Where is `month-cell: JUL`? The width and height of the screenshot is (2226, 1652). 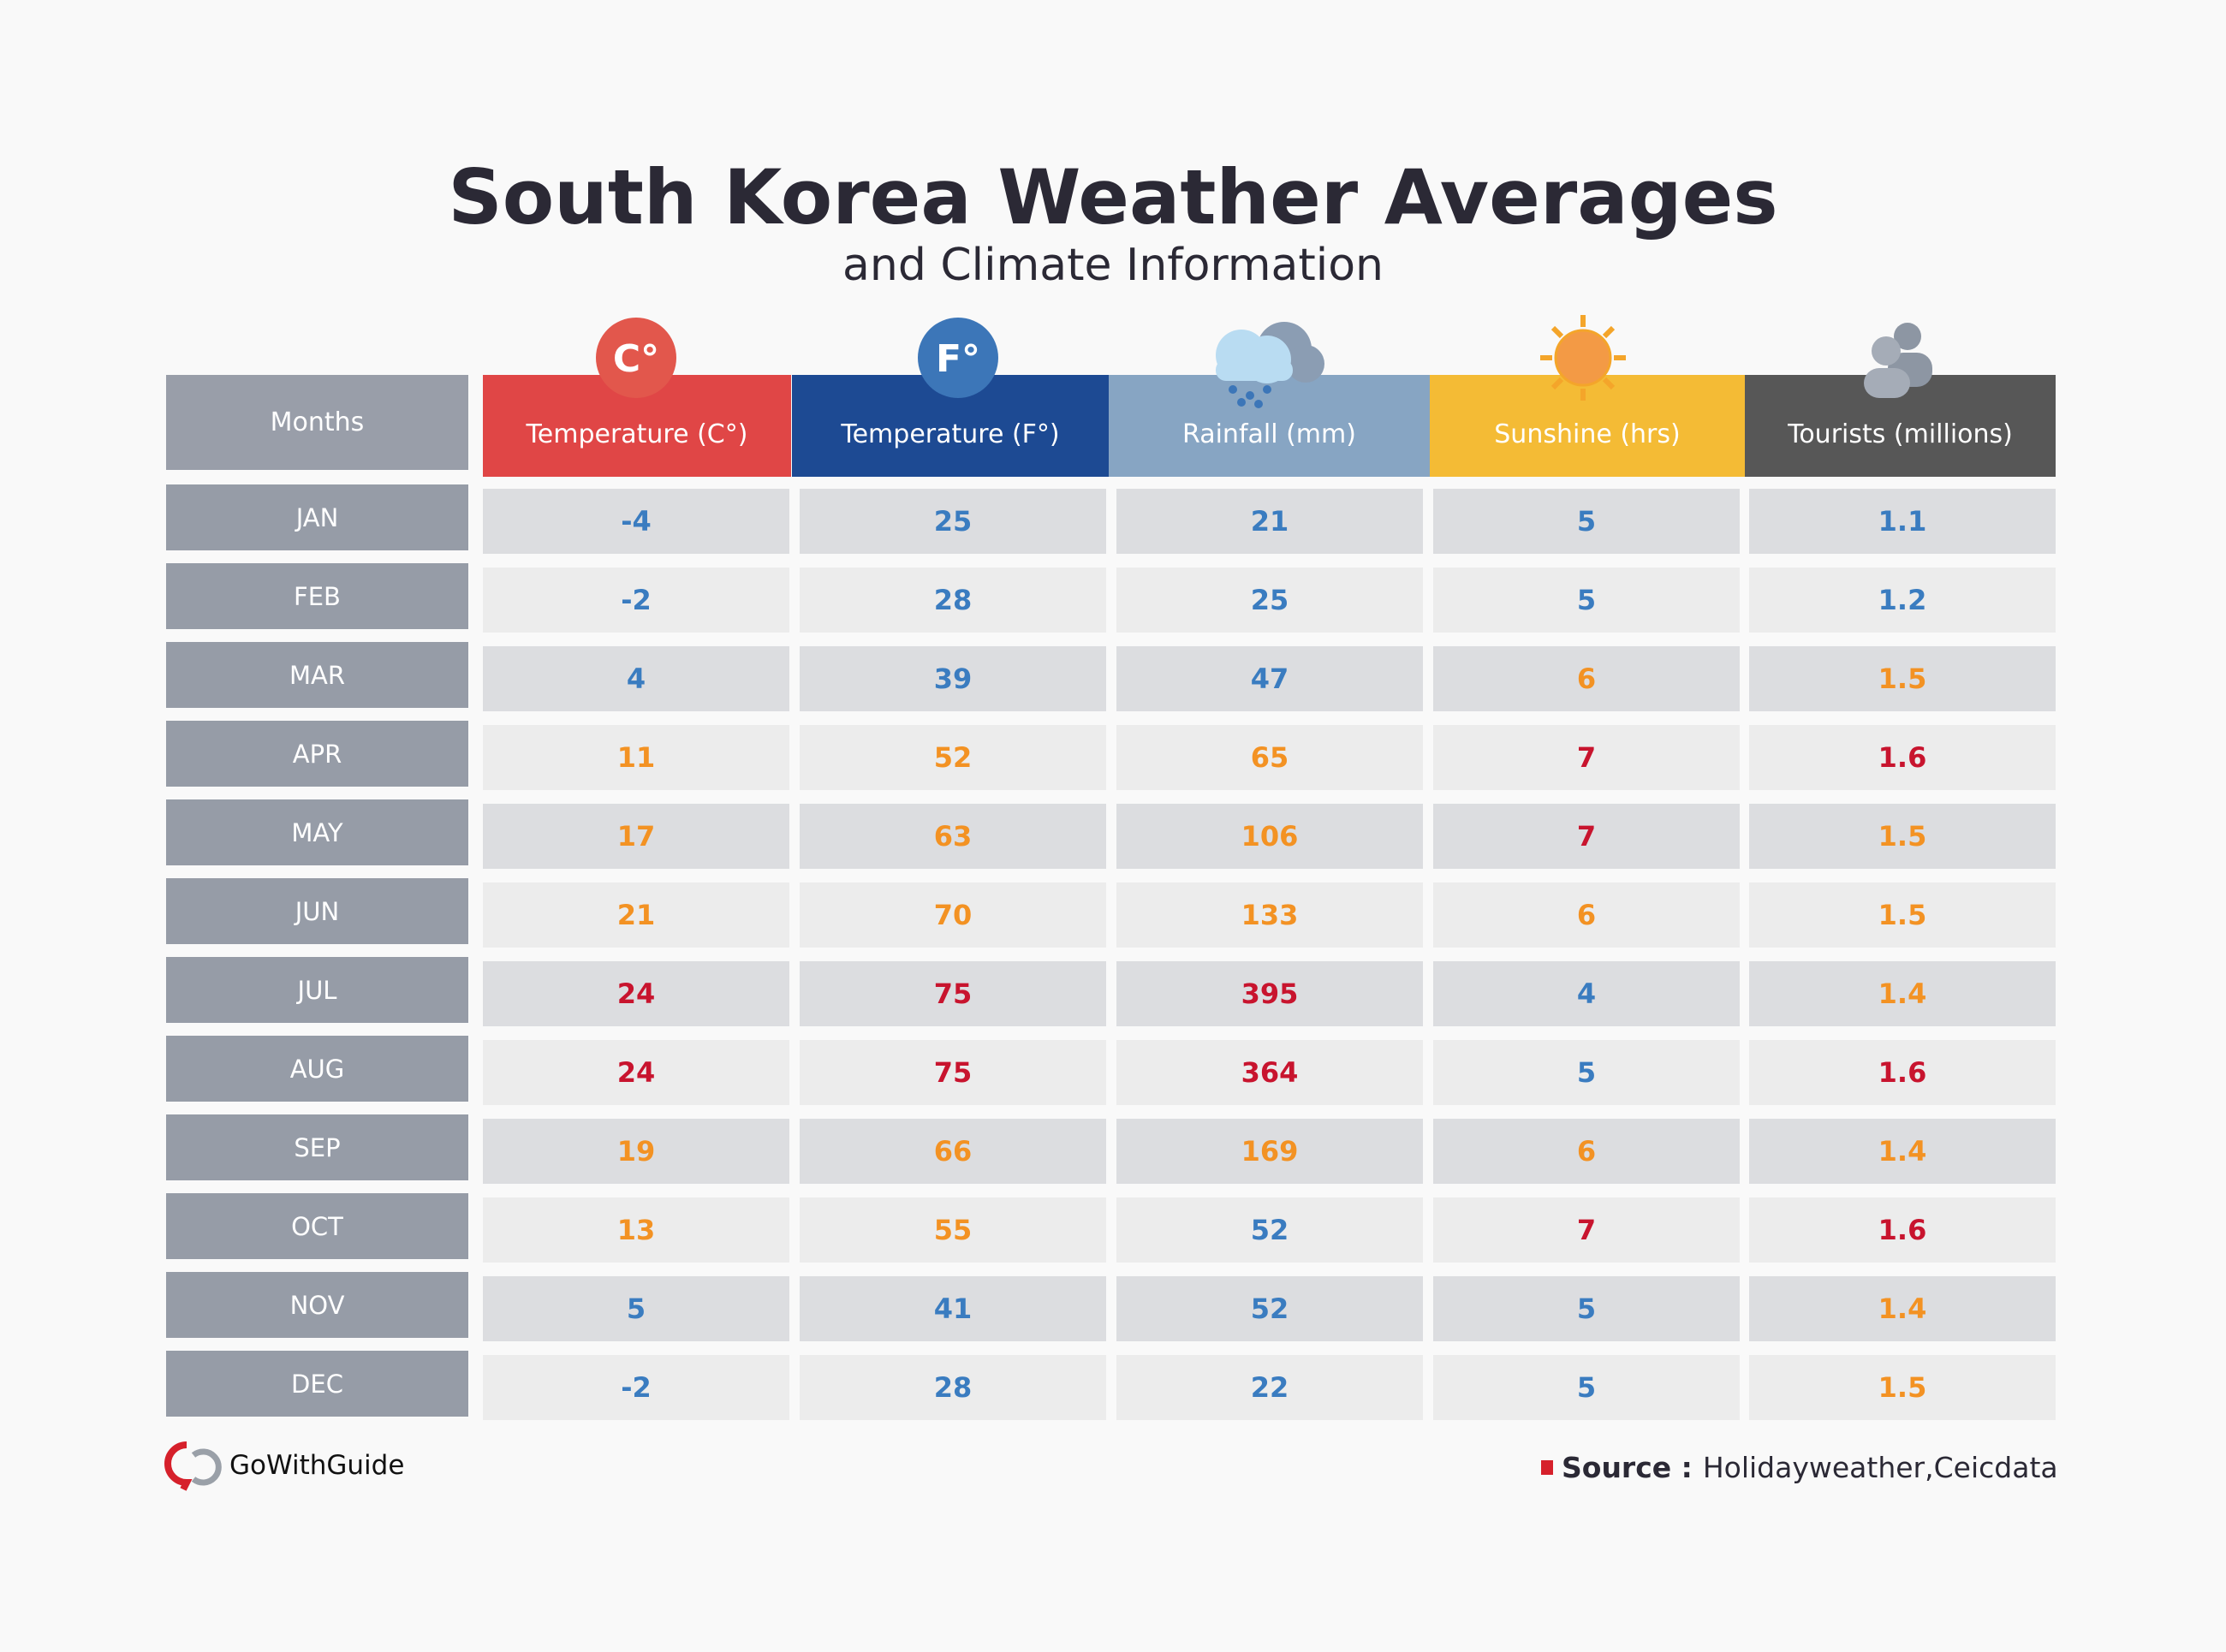 month-cell: JUL is located at coordinates (317, 990).